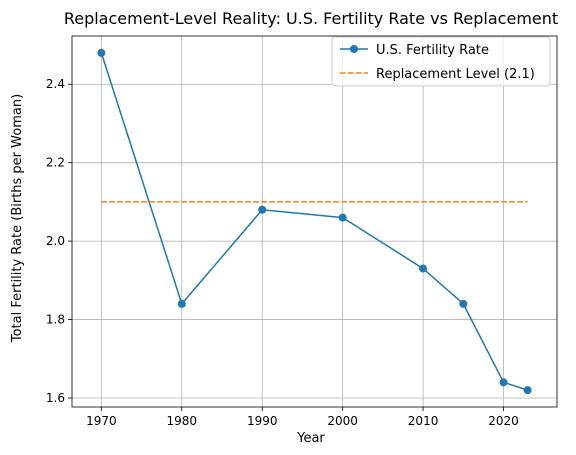 Image resolution: width=576 pixels, height=455 pixels. I want to click on y-axis-label: Total Fertility Rate (Births per Woman), so click(17, 218).